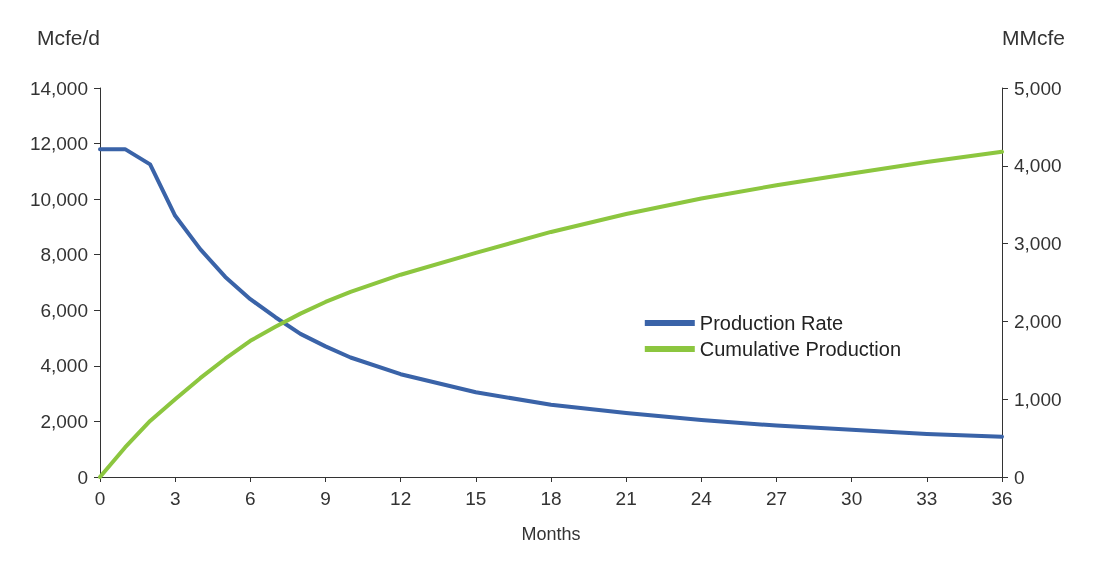  I want to click on y2-axis-title: MMcfe, so click(1033, 37).